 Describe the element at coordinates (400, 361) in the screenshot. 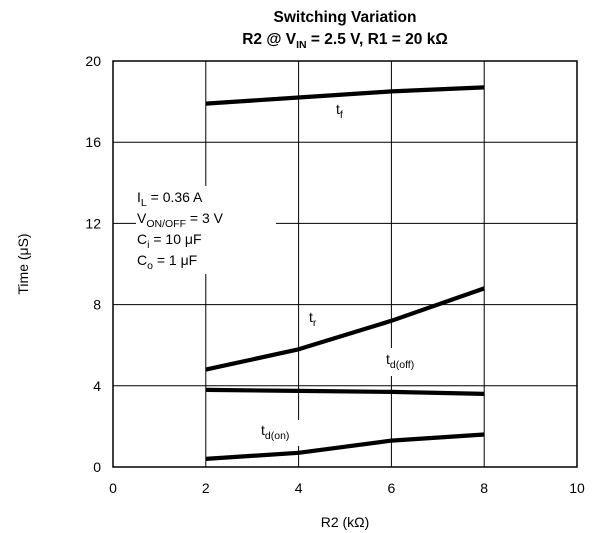

I see `series-label-tdoff: td(off)` at that location.